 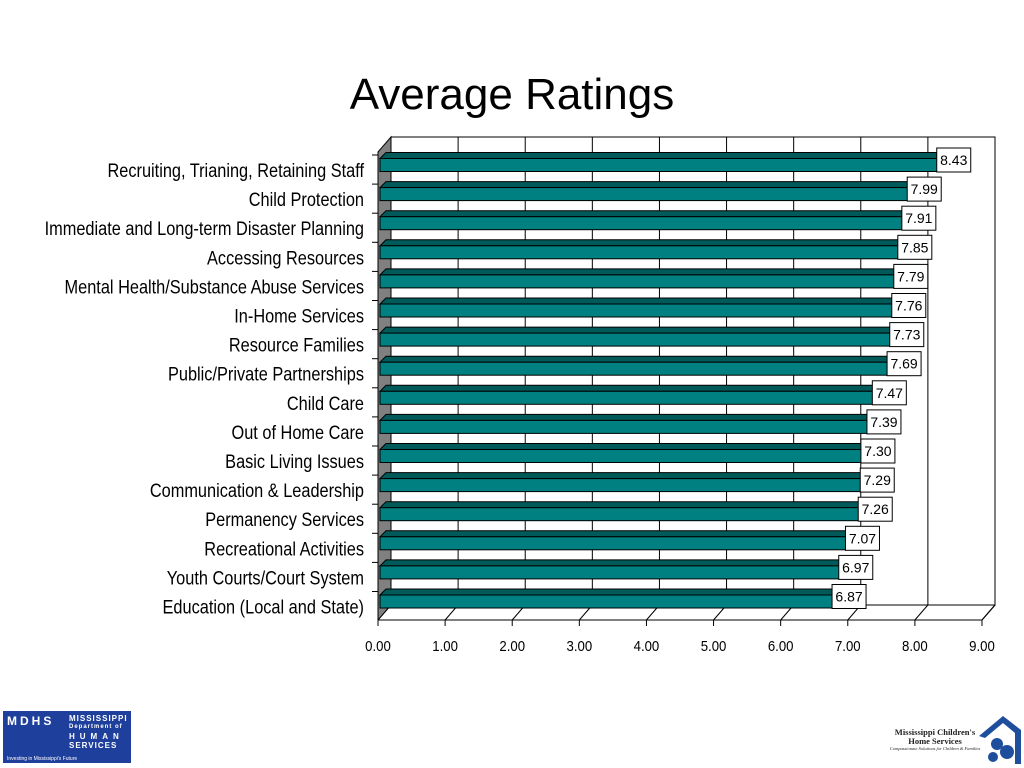 What do you see at coordinates (263, 606) in the screenshot?
I see `category-label: Education (Local and State)` at bounding box center [263, 606].